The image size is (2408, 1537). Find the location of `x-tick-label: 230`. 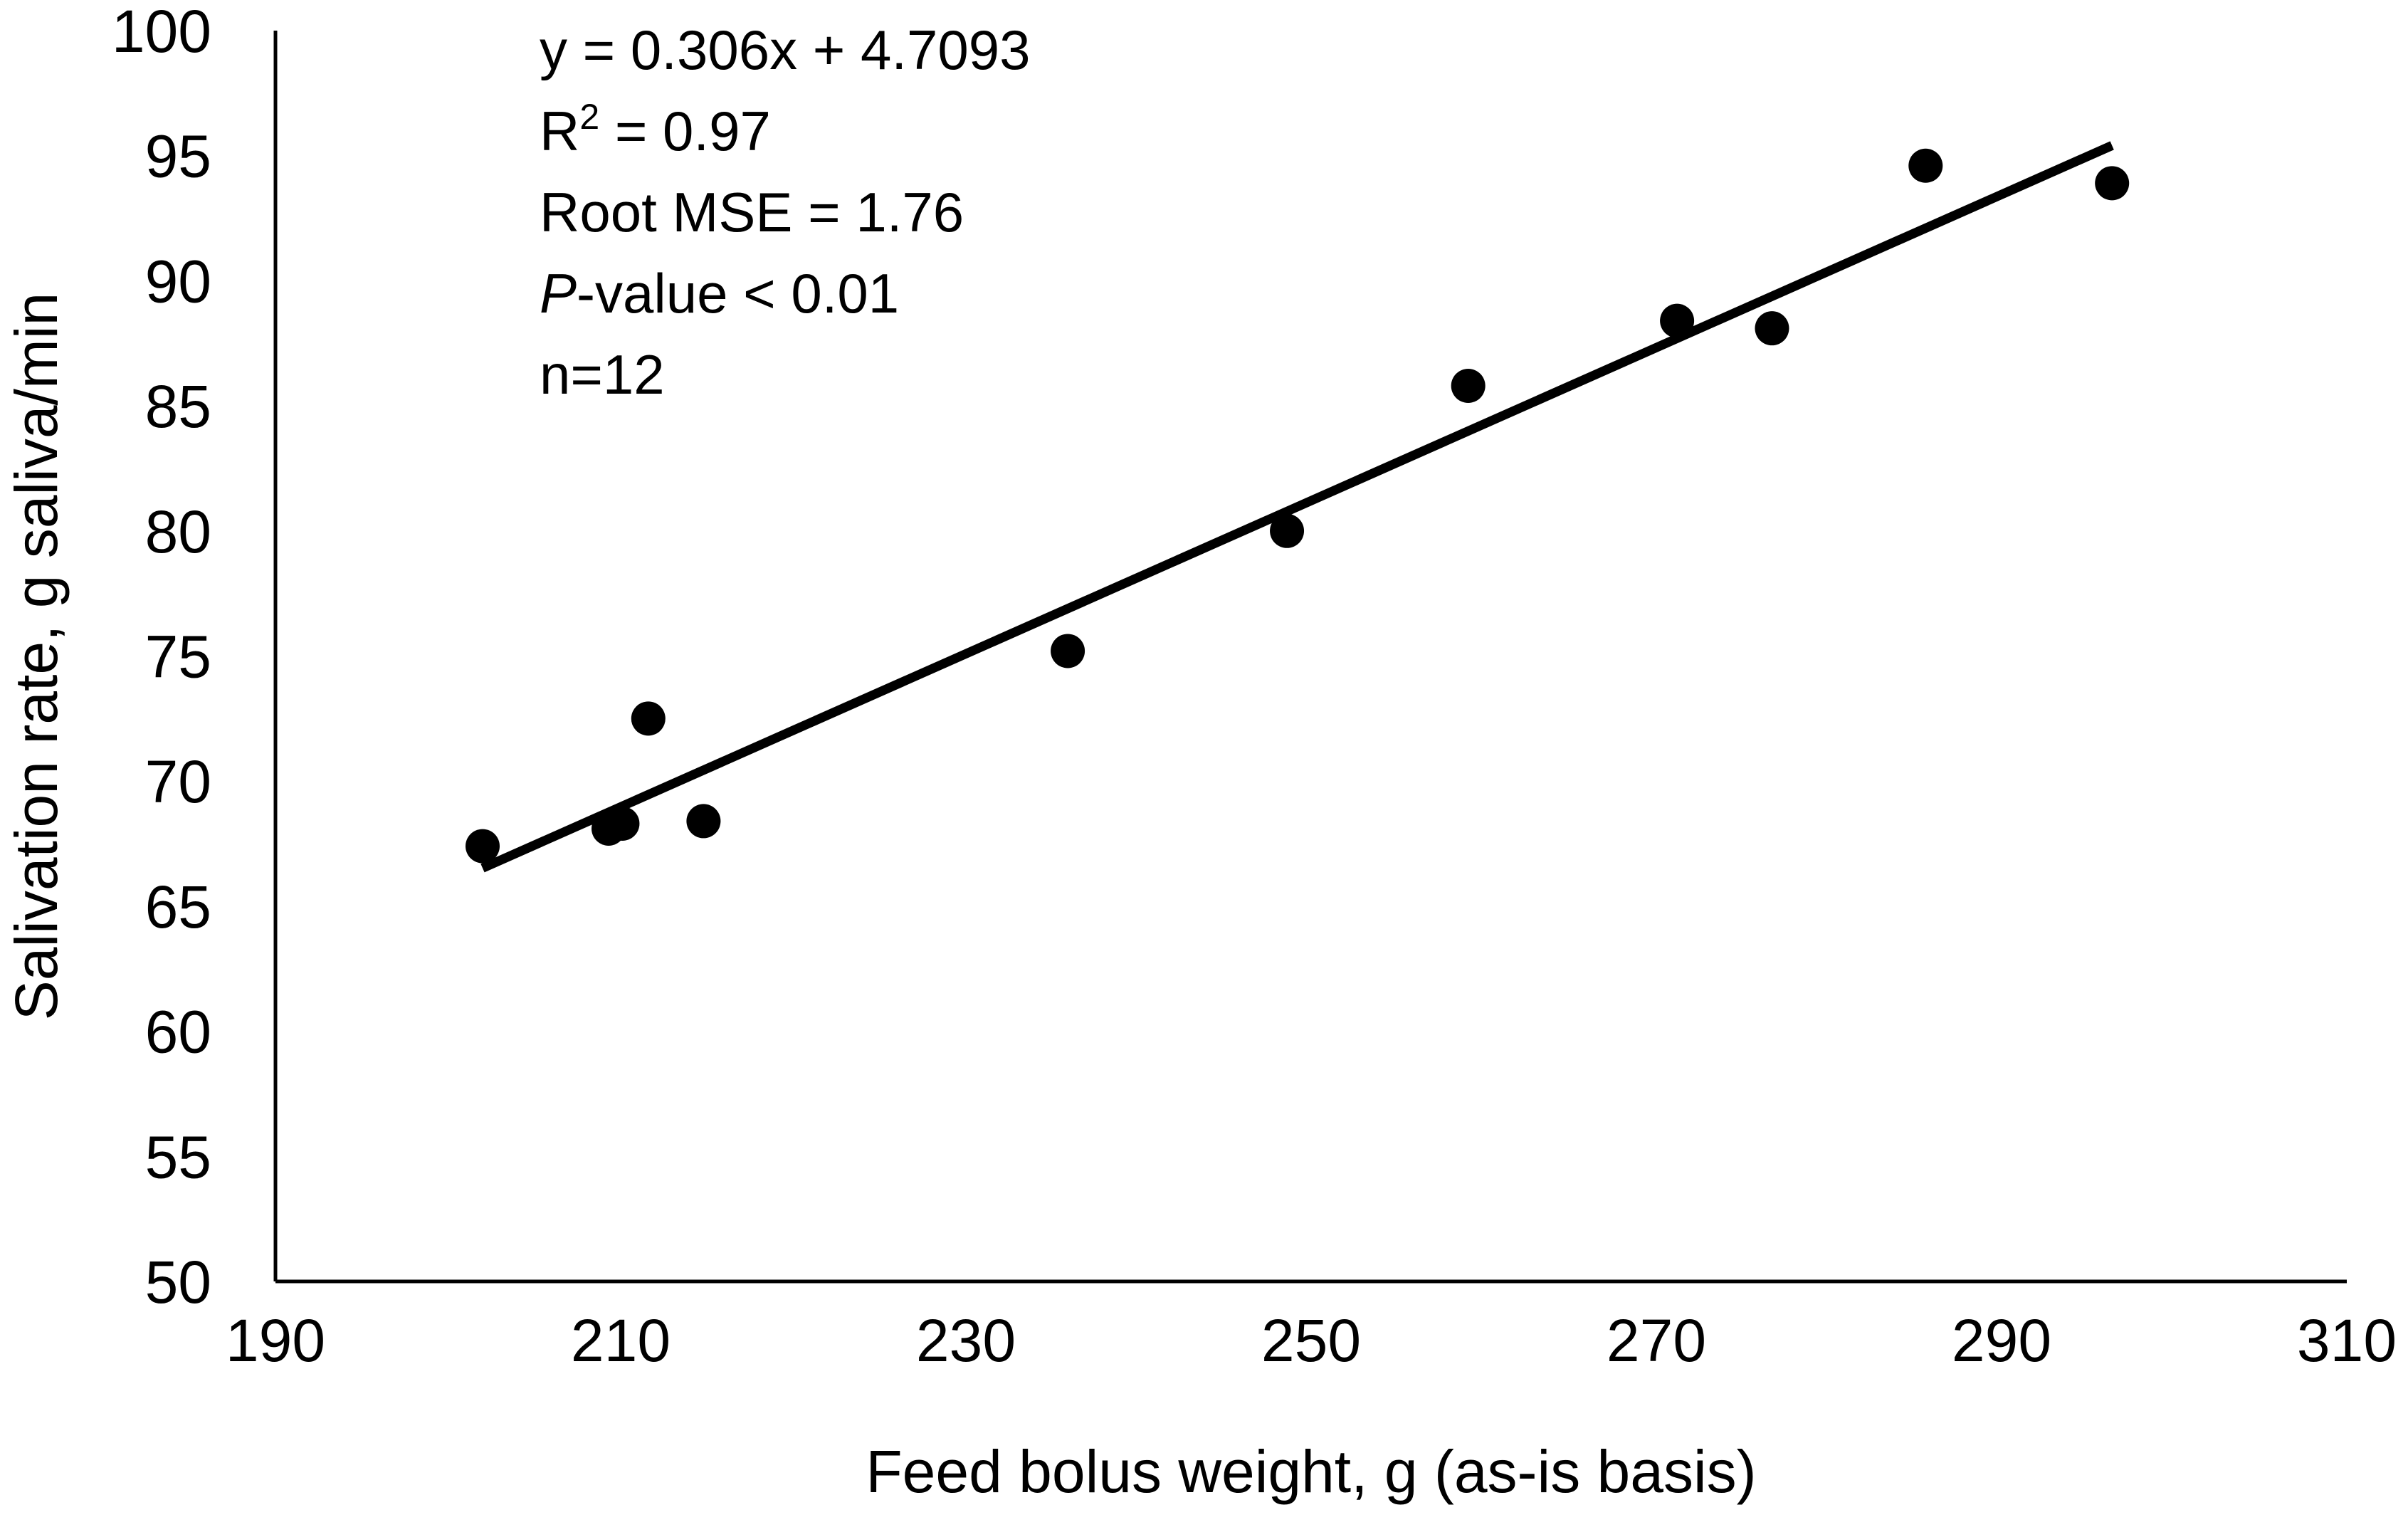

x-tick-label: 230 is located at coordinates (966, 1340).